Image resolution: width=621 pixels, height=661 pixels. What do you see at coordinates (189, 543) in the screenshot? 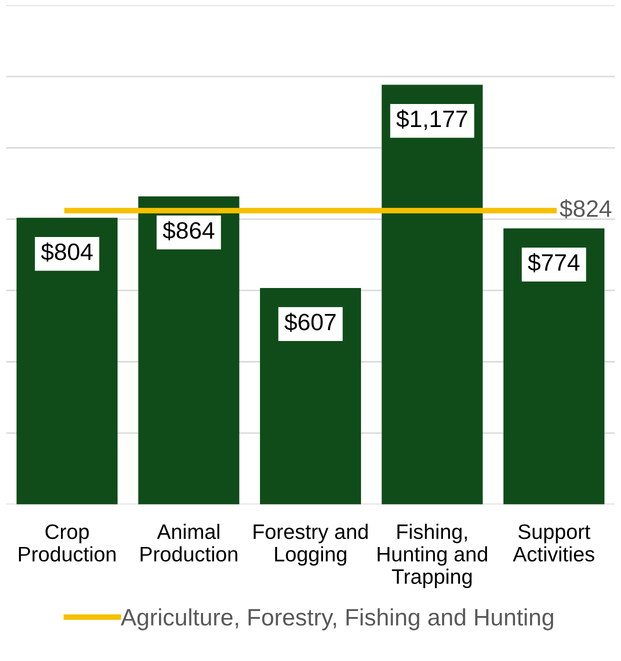
I see `x-tick-label: Animal Production` at bounding box center [189, 543].